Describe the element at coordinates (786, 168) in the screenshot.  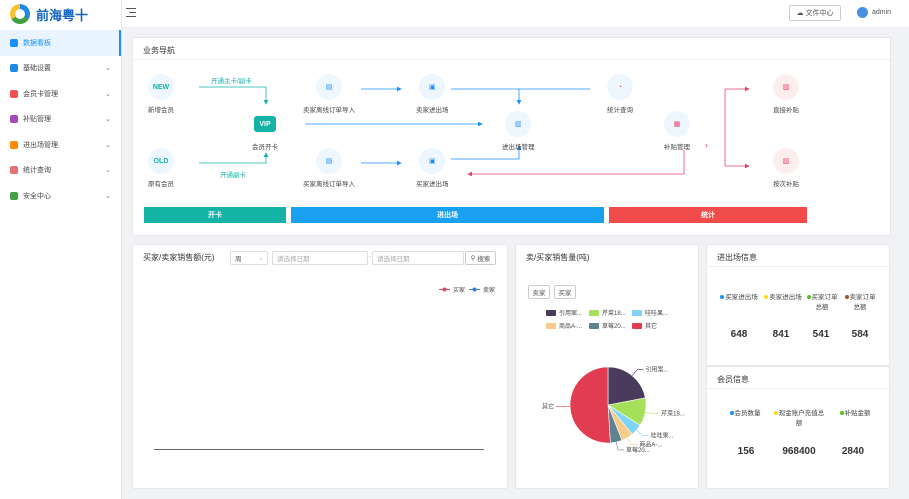
I see `node-times-subsidy: ▨ 按次补贴` at that location.